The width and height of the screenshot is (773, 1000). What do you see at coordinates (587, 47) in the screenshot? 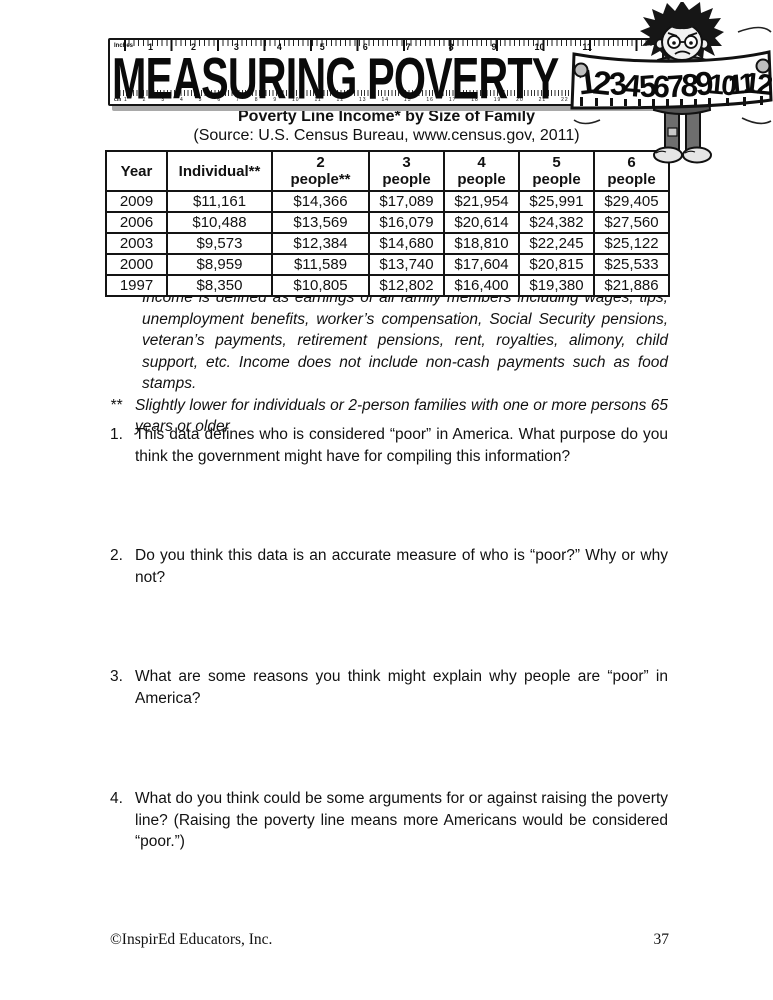
I see `inch-number: 11` at bounding box center [587, 47].